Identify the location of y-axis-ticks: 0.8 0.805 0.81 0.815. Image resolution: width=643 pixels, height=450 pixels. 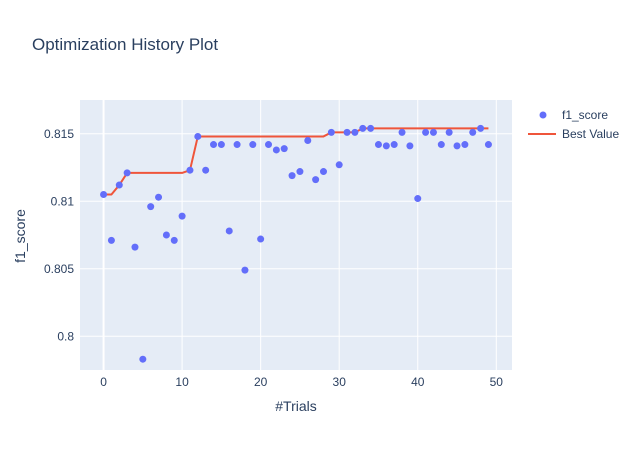
(59, 235).